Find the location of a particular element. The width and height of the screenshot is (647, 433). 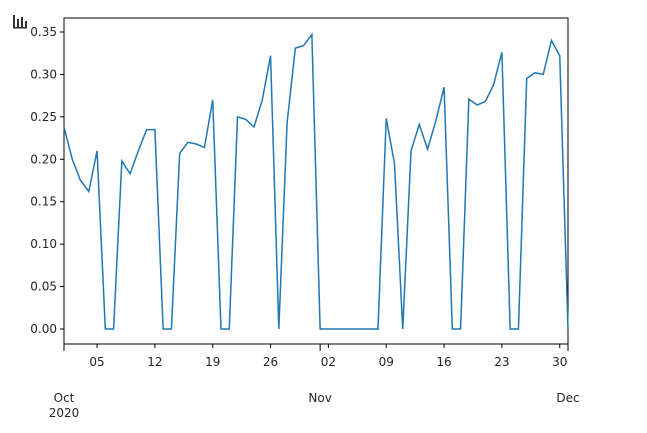

x-year-label: 2020 is located at coordinates (64, 413).